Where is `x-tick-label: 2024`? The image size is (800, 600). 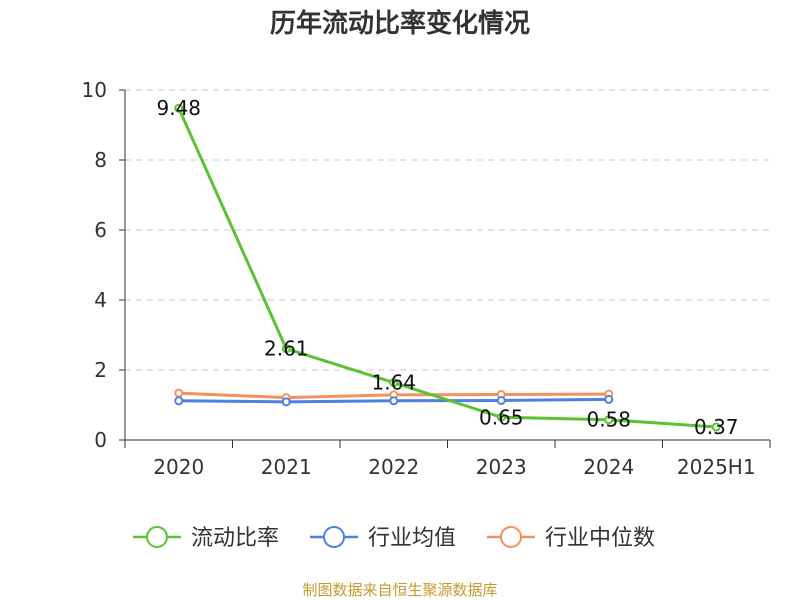
x-tick-label: 2024 is located at coordinates (608, 467).